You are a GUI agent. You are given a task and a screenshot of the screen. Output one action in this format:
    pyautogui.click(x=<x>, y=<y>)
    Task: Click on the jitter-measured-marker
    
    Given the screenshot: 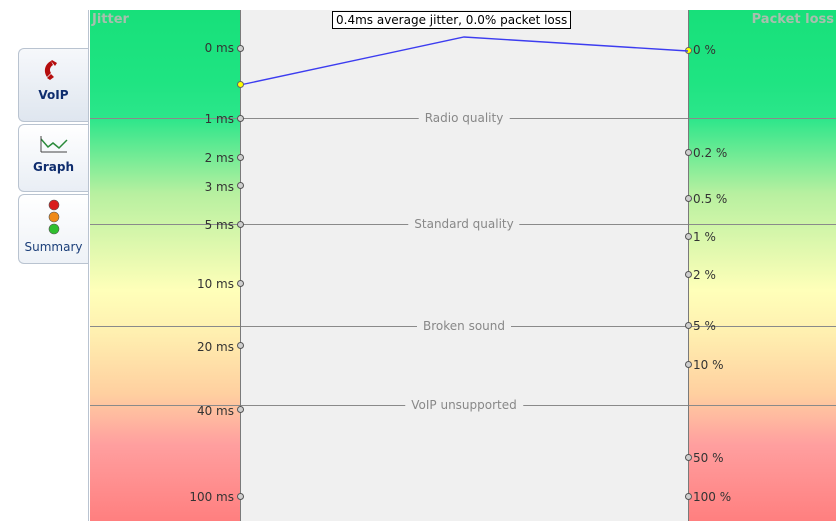 What is the action you would take?
    pyautogui.click(x=240, y=84)
    